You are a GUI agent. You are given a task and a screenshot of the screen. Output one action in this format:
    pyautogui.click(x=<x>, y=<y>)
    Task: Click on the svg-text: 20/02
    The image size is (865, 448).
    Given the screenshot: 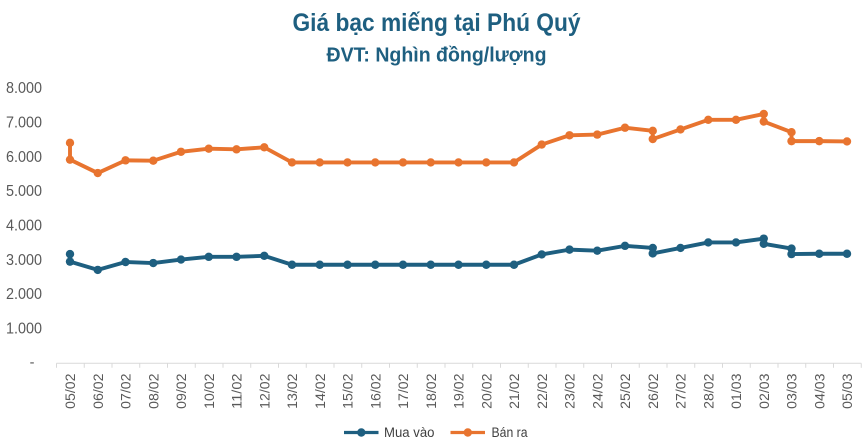 What is the action you would take?
    pyautogui.click(x=486, y=391)
    